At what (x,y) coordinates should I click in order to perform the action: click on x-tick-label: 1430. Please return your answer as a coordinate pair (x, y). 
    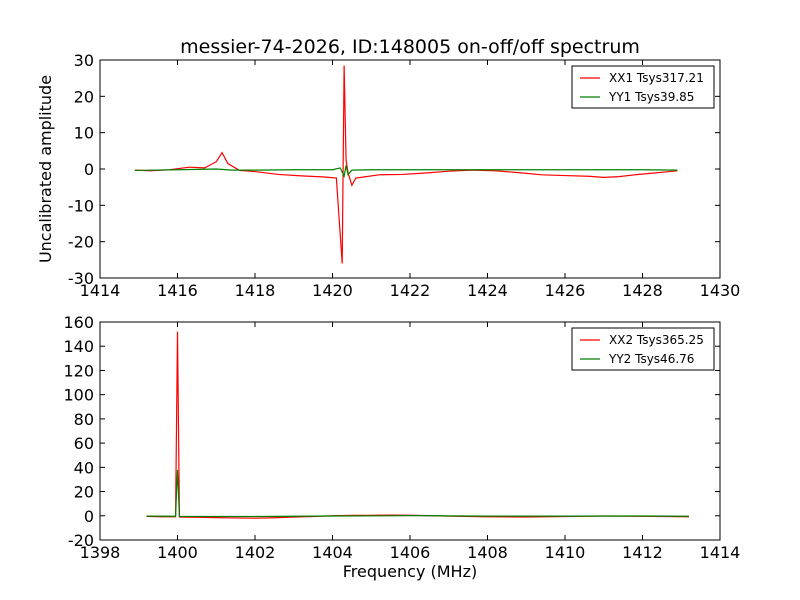
    Looking at the image, I should click on (720, 290).